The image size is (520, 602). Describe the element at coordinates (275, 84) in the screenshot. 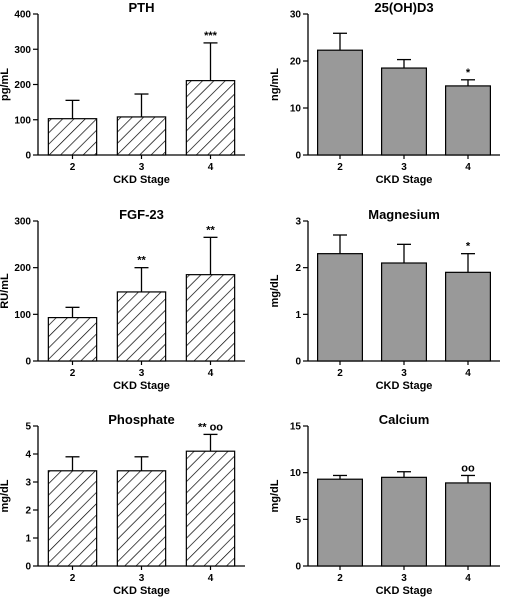

I see `y-axis-label: ng/mL` at that location.